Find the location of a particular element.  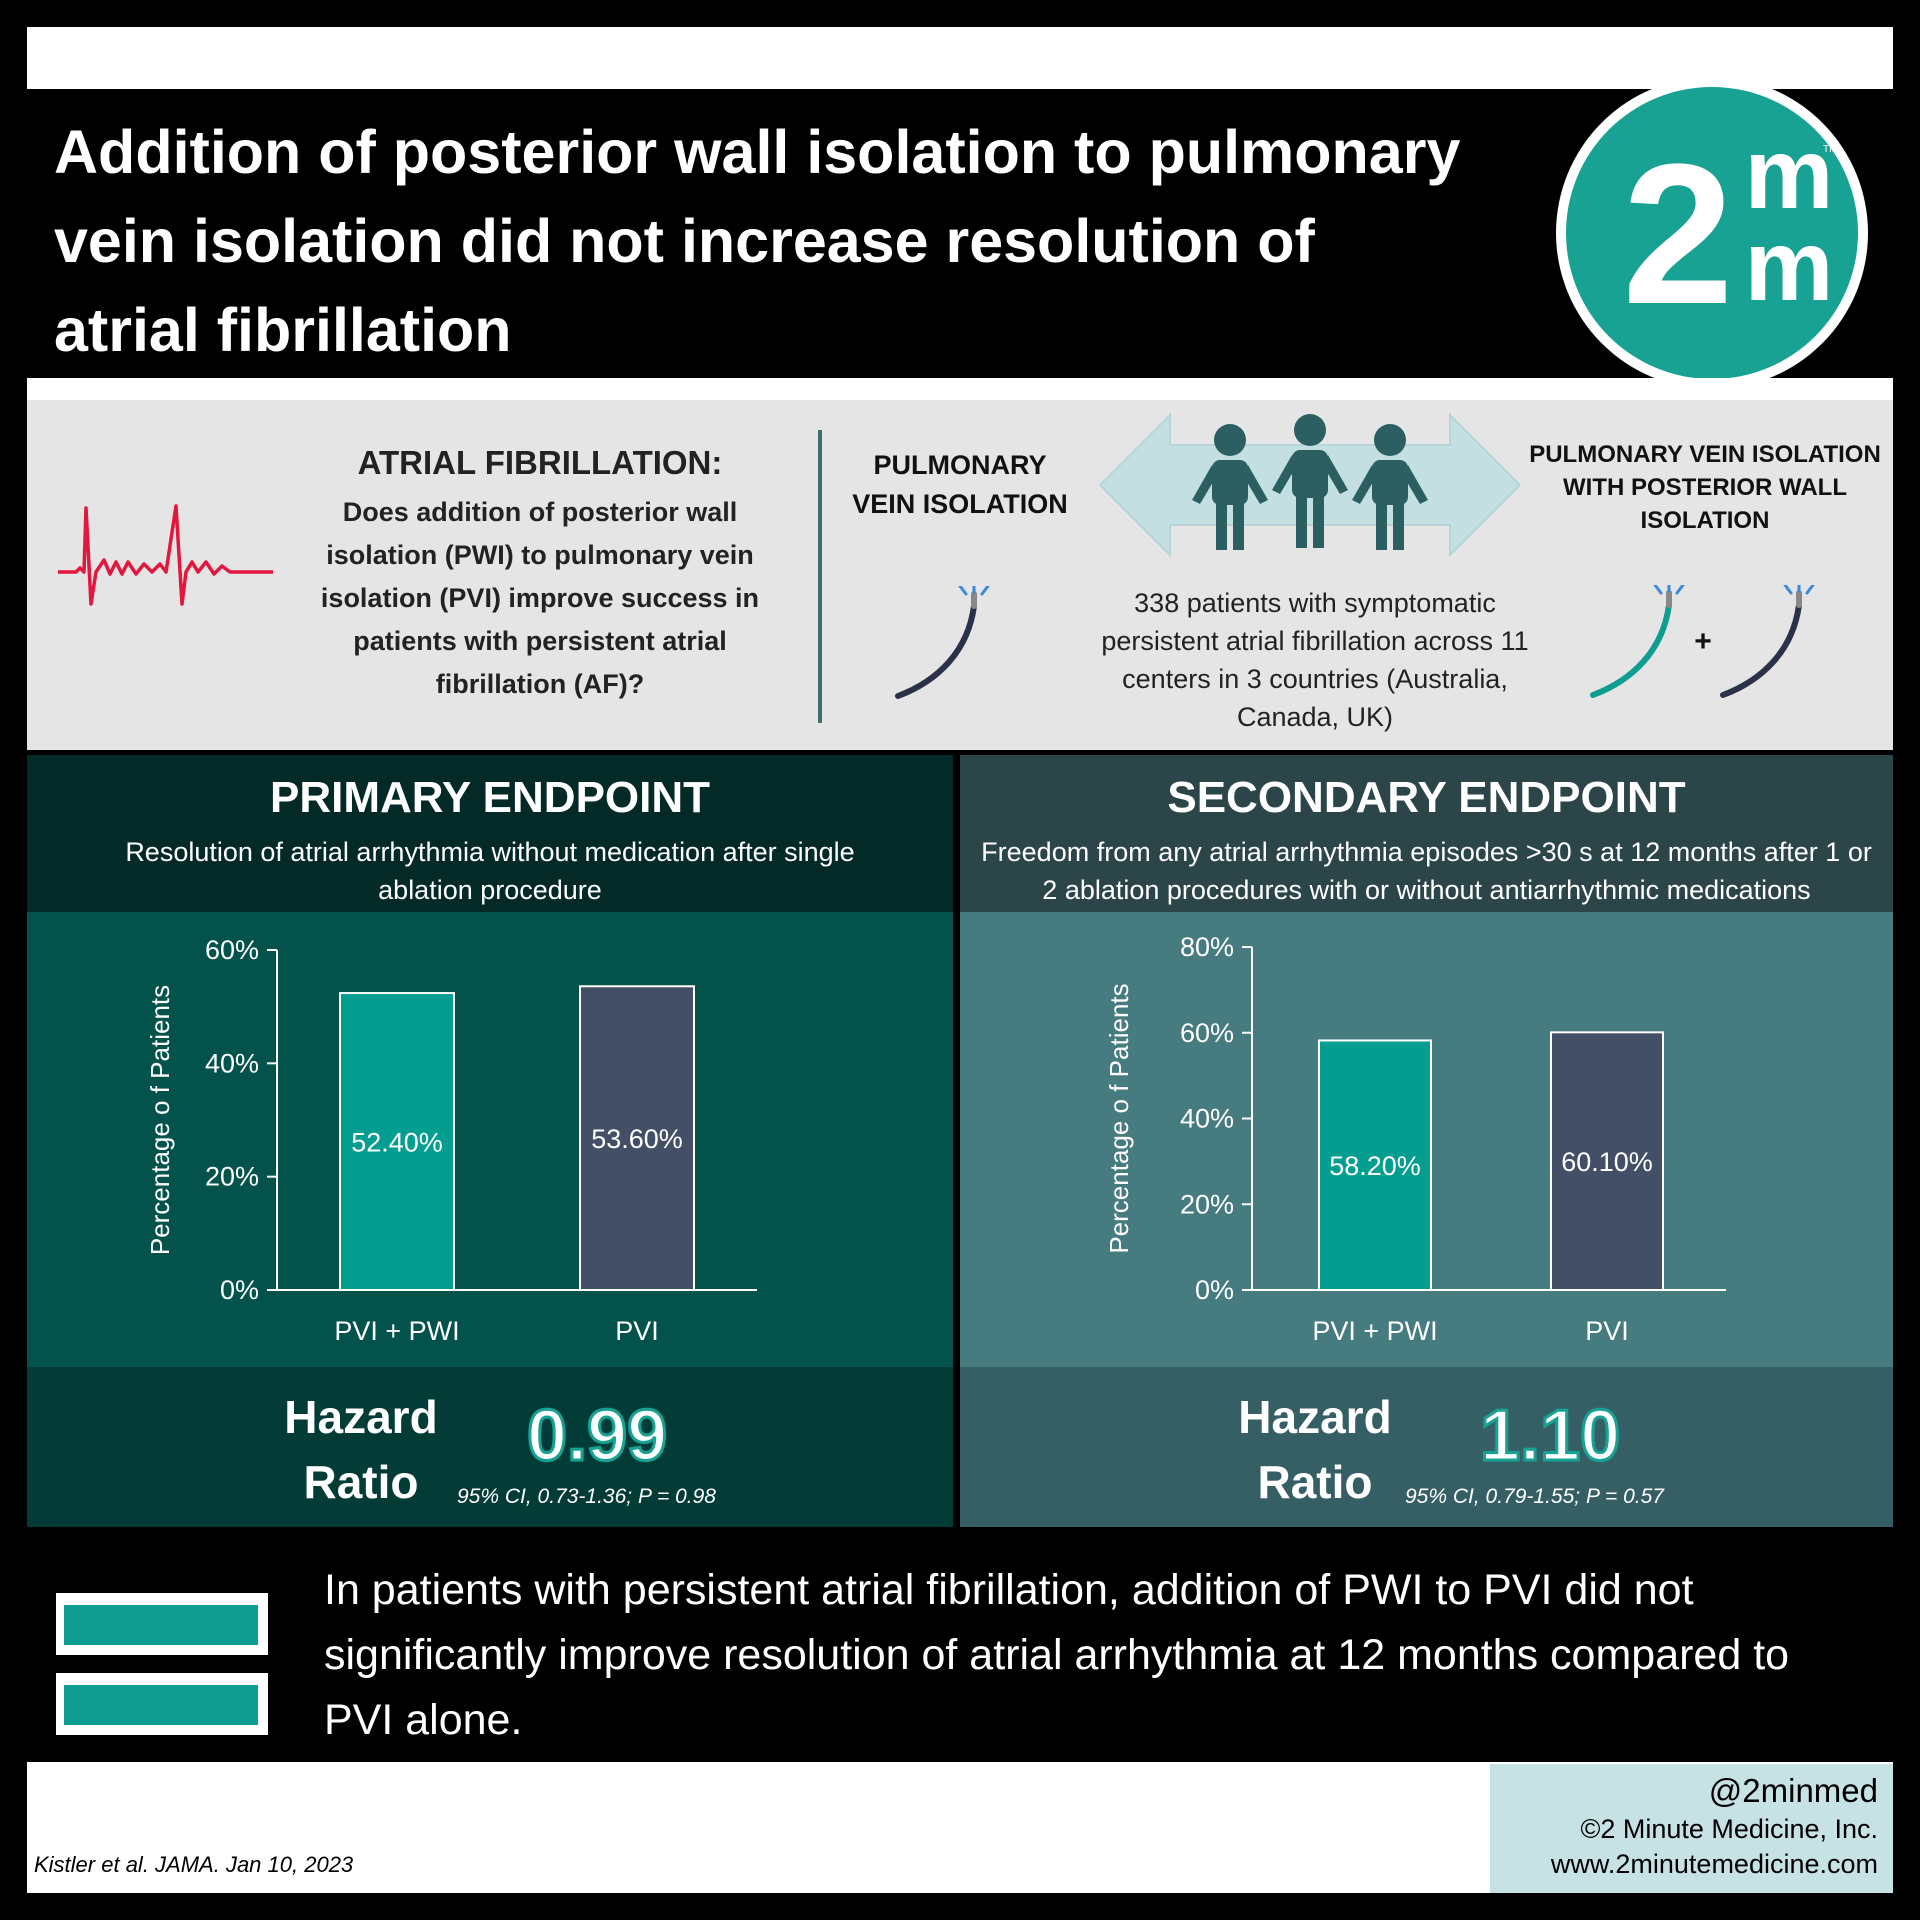

bar-value-label: 60.10% is located at coordinates (1607, 1162).